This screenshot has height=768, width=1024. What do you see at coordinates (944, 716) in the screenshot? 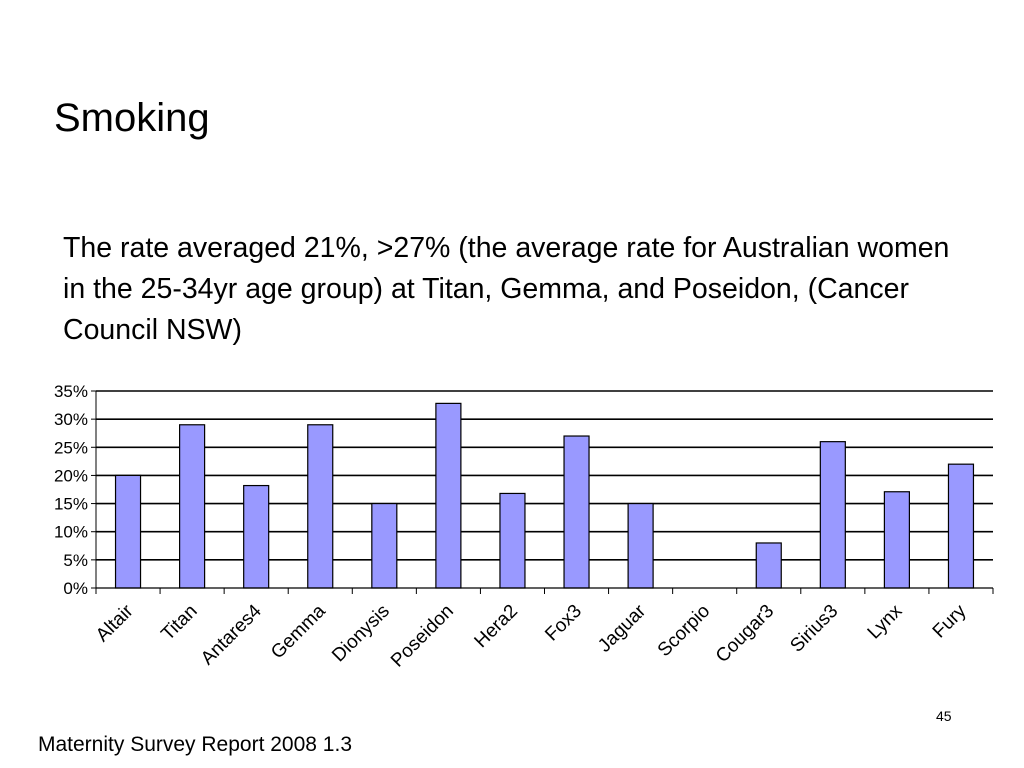
I see `page-number: 45` at bounding box center [944, 716].